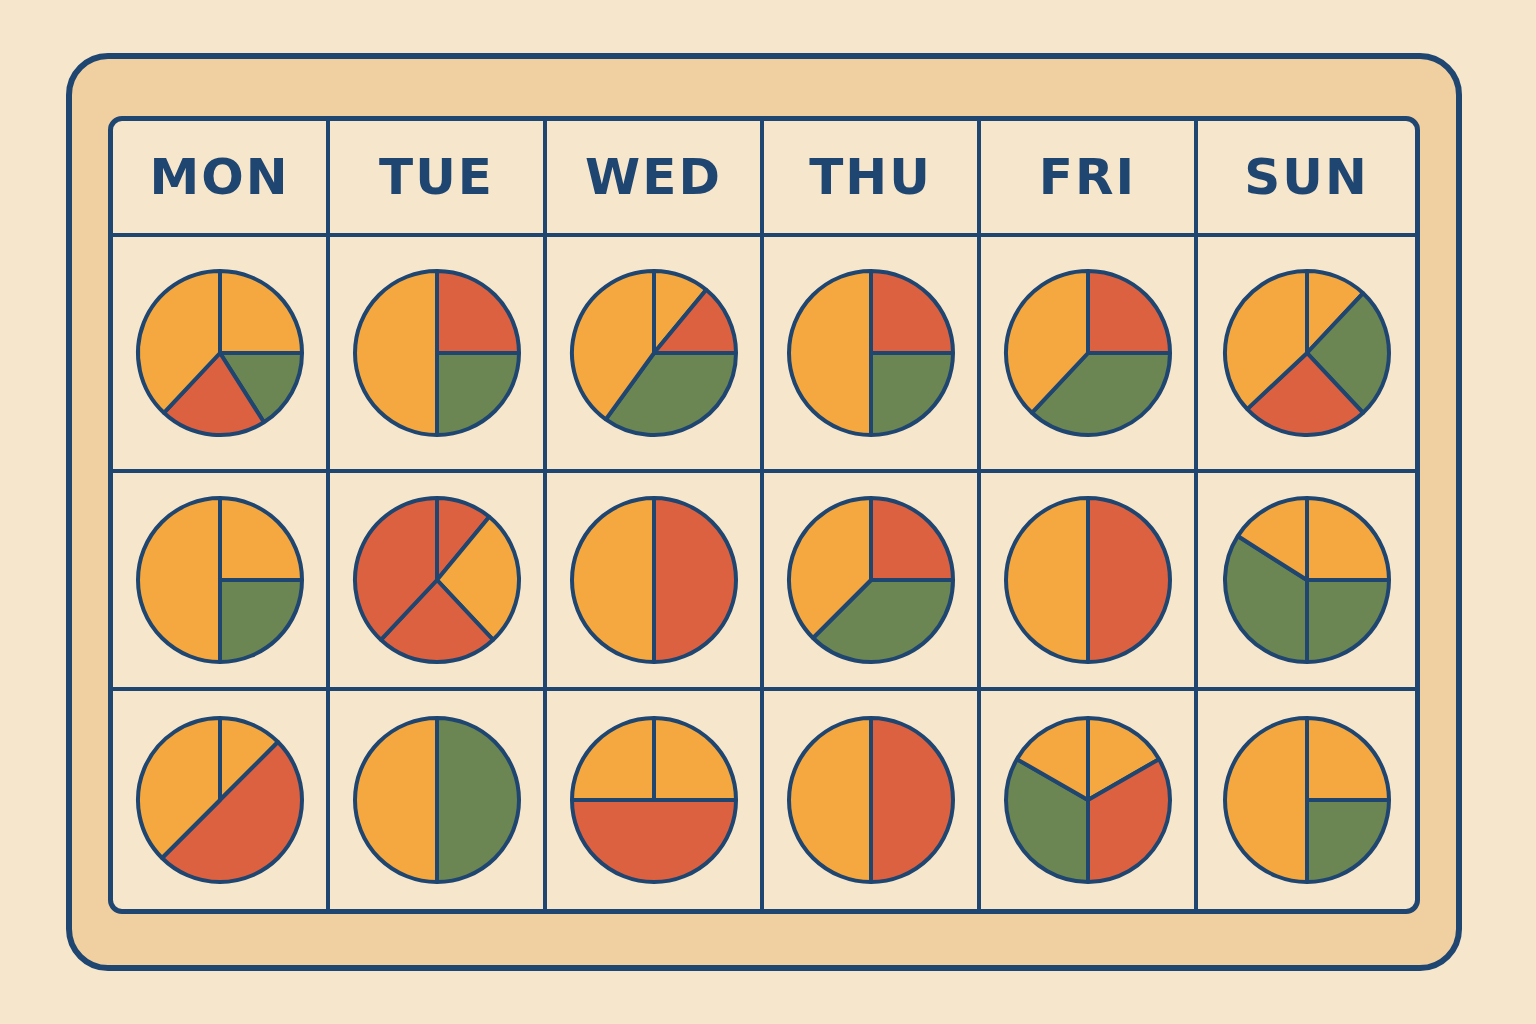 The image size is (1536, 1024). What do you see at coordinates (219, 179) in the screenshot?
I see `chart-title: MON` at bounding box center [219, 179].